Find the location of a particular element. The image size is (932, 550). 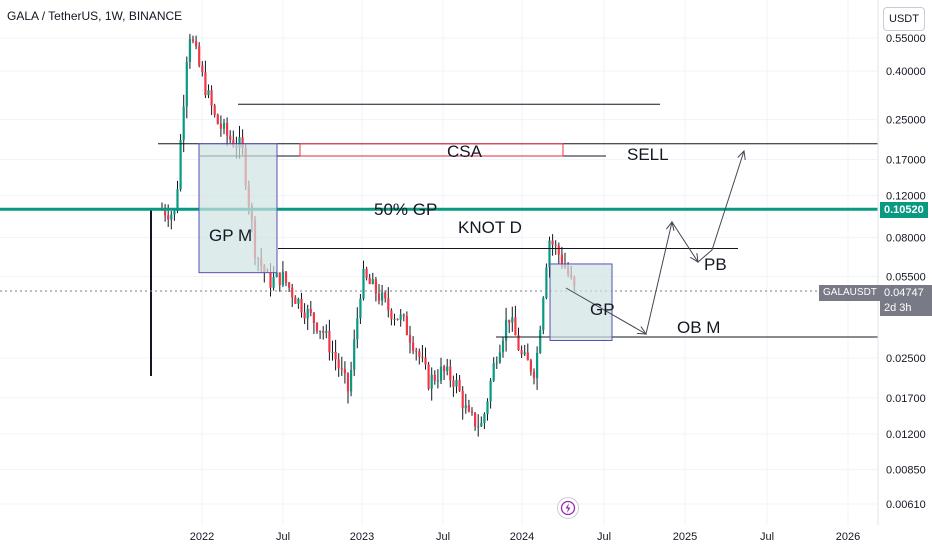

gp-box is located at coordinates (581, 302).